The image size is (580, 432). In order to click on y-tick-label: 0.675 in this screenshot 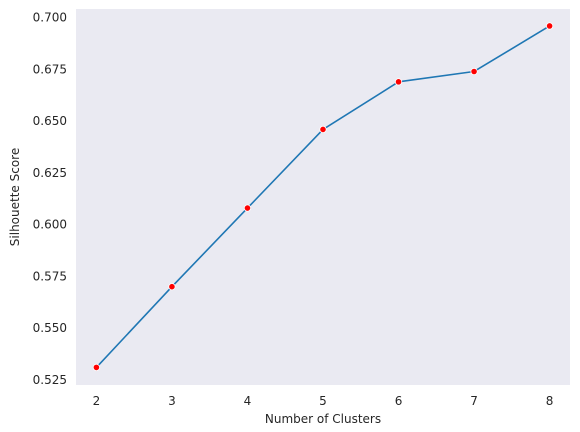, I will do `click(50, 69)`.